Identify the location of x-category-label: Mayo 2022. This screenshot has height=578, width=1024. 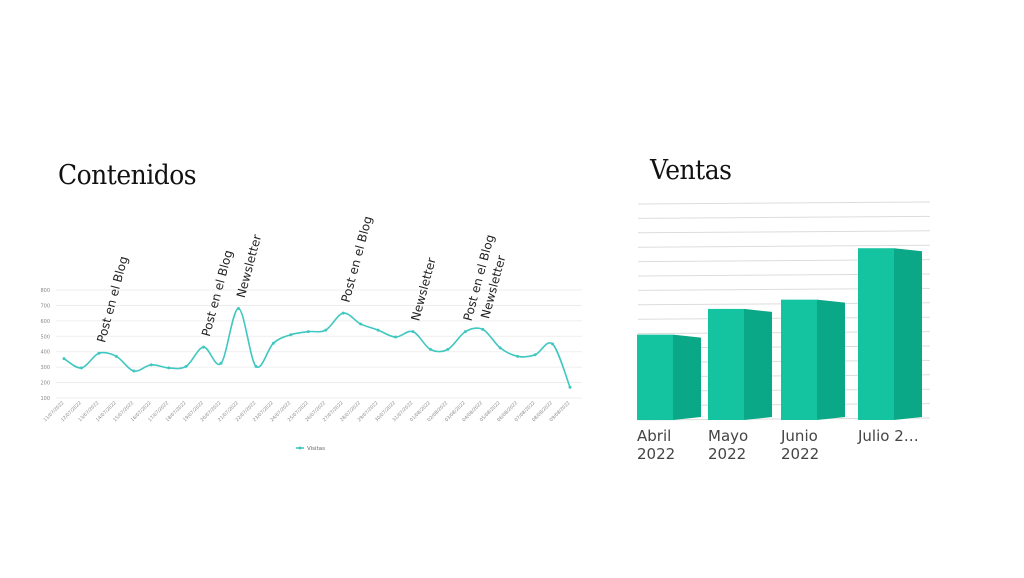
(728, 445).